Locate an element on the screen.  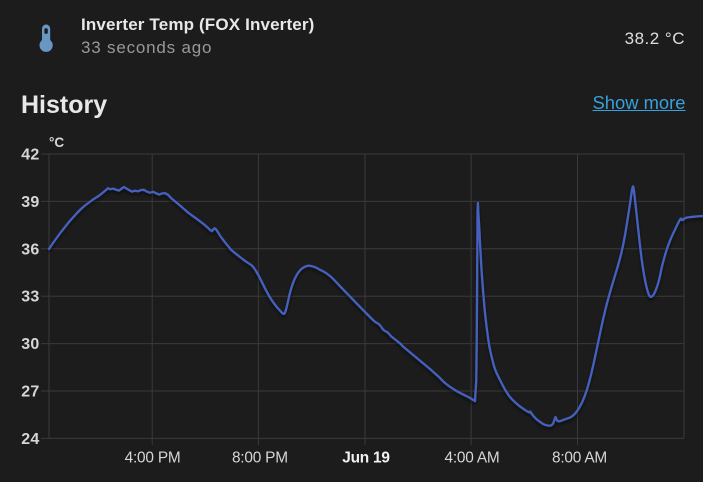
svg-text: 30 is located at coordinates (30, 344).